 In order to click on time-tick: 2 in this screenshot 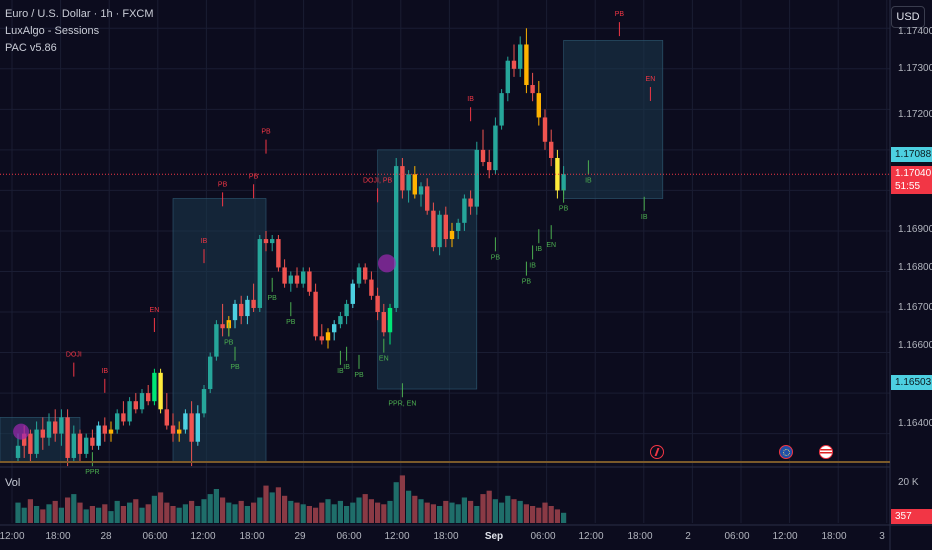, I will do `click(688, 536)`.